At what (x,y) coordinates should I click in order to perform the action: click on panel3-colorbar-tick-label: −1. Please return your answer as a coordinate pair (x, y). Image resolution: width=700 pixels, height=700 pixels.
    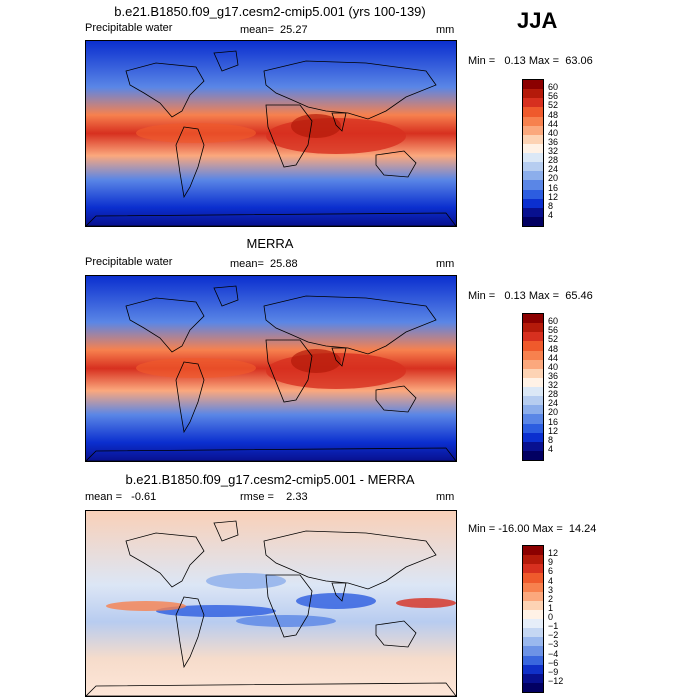
    Looking at the image, I should click on (553, 626).